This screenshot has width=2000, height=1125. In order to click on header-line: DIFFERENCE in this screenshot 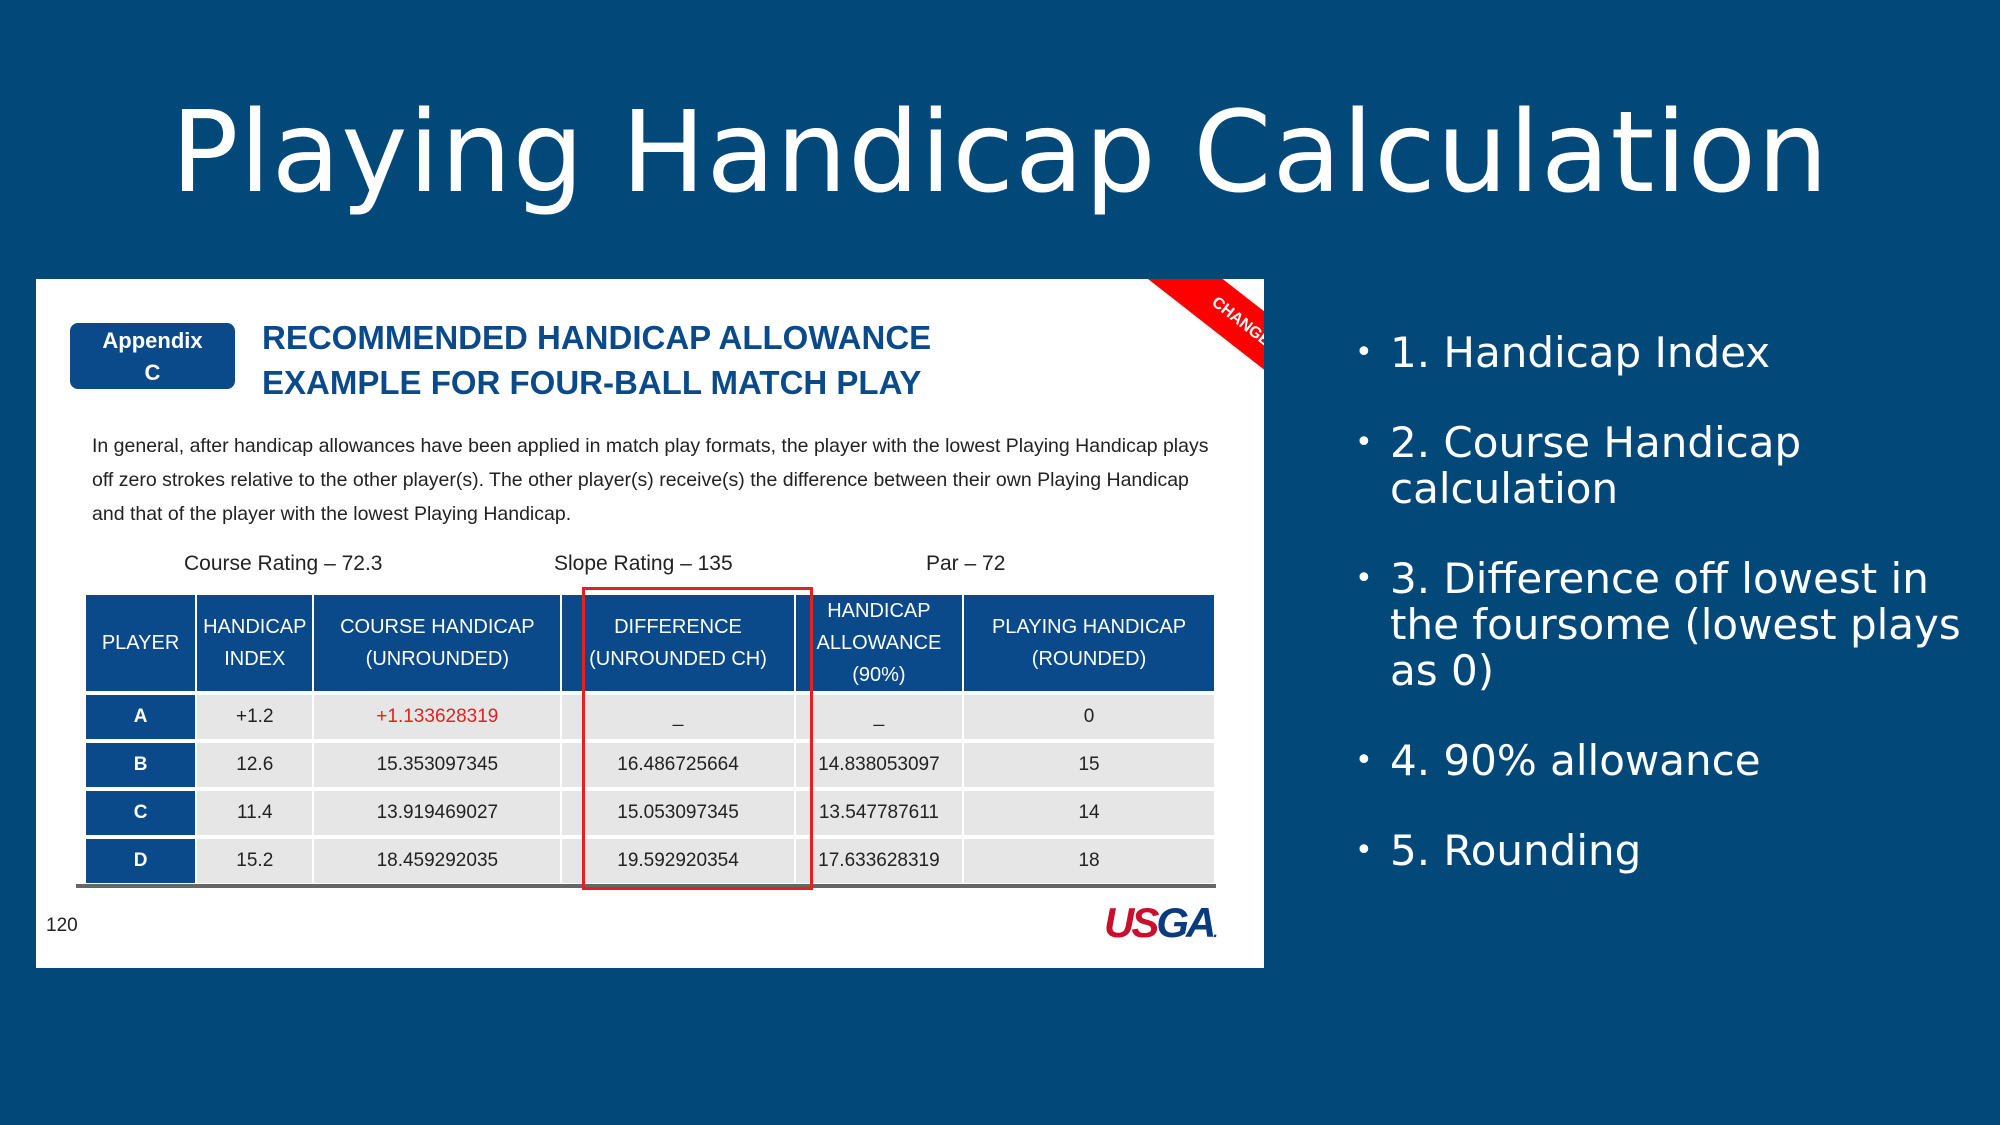, I will do `click(678, 627)`.